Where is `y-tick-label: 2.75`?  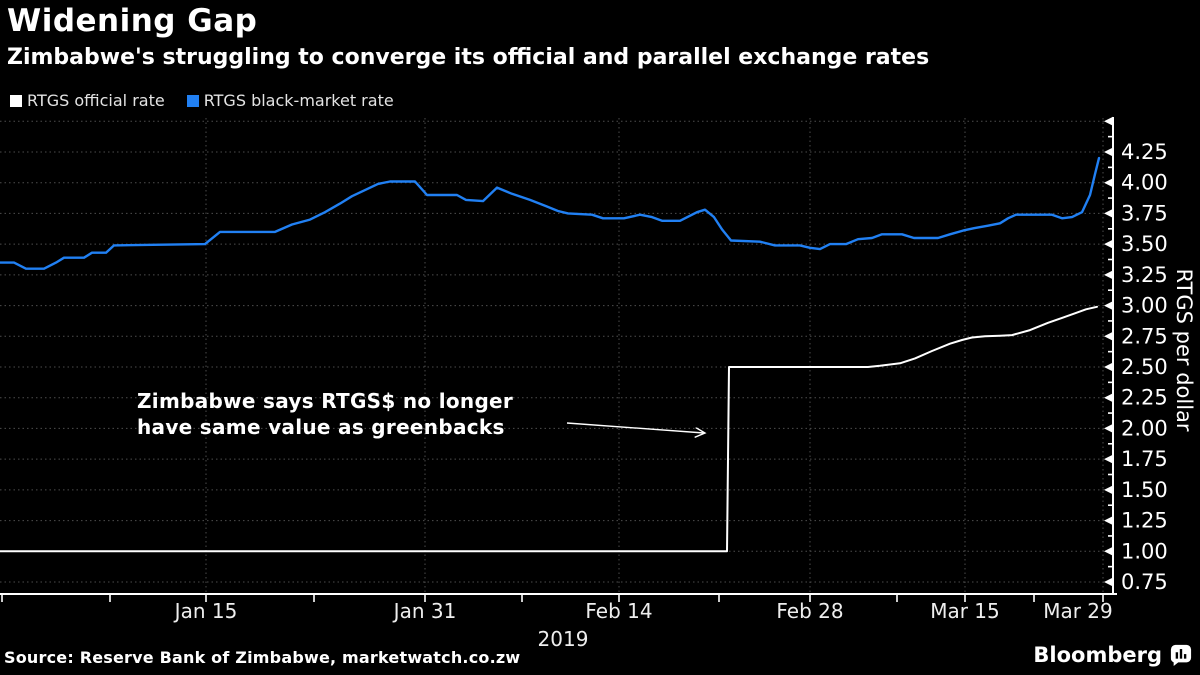 y-tick-label: 2.75 is located at coordinates (1144, 336).